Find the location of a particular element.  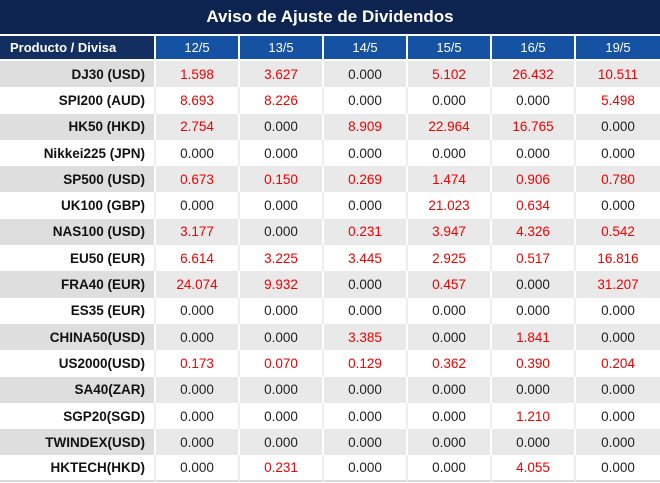

product-cell: SP500 (USD) is located at coordinates (78, 179).